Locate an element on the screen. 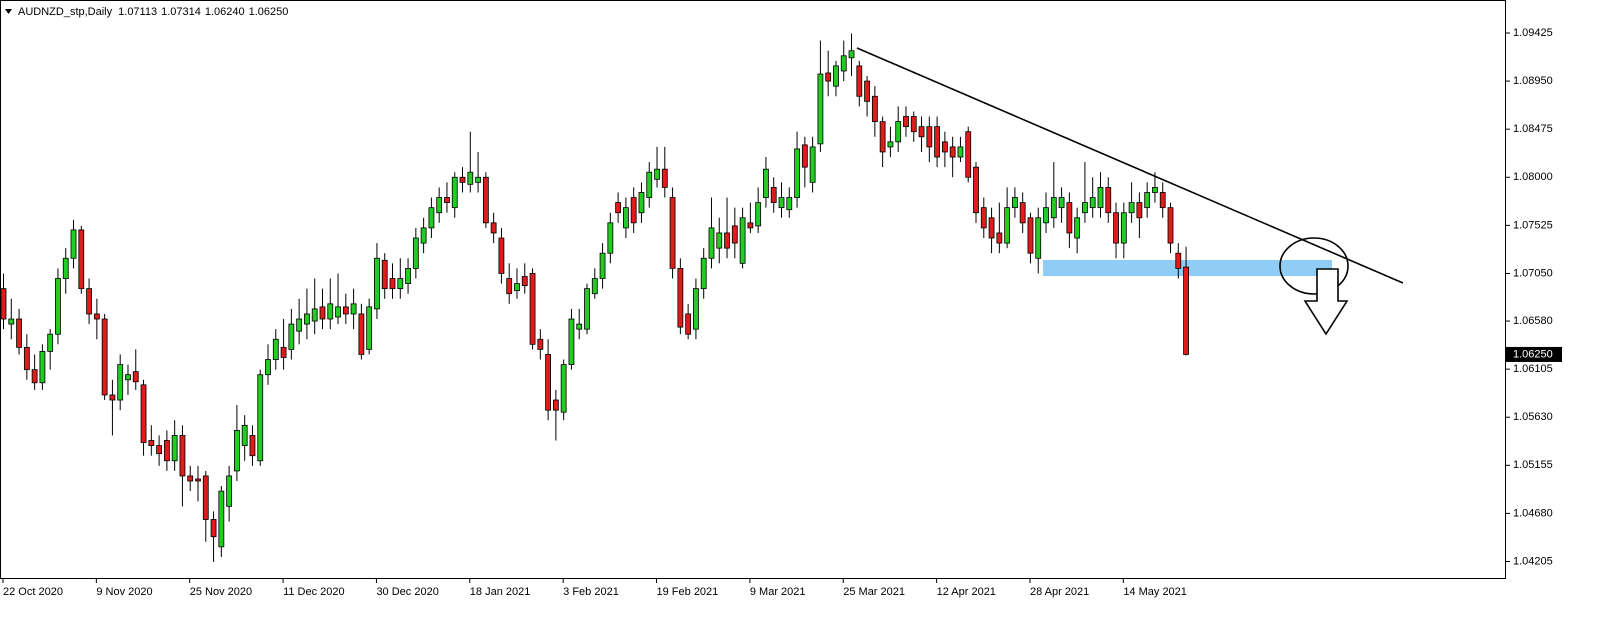 The height and width of the screenshot is (617, 1604). header-value: 1.06250 is located at coordinates (269, 12).